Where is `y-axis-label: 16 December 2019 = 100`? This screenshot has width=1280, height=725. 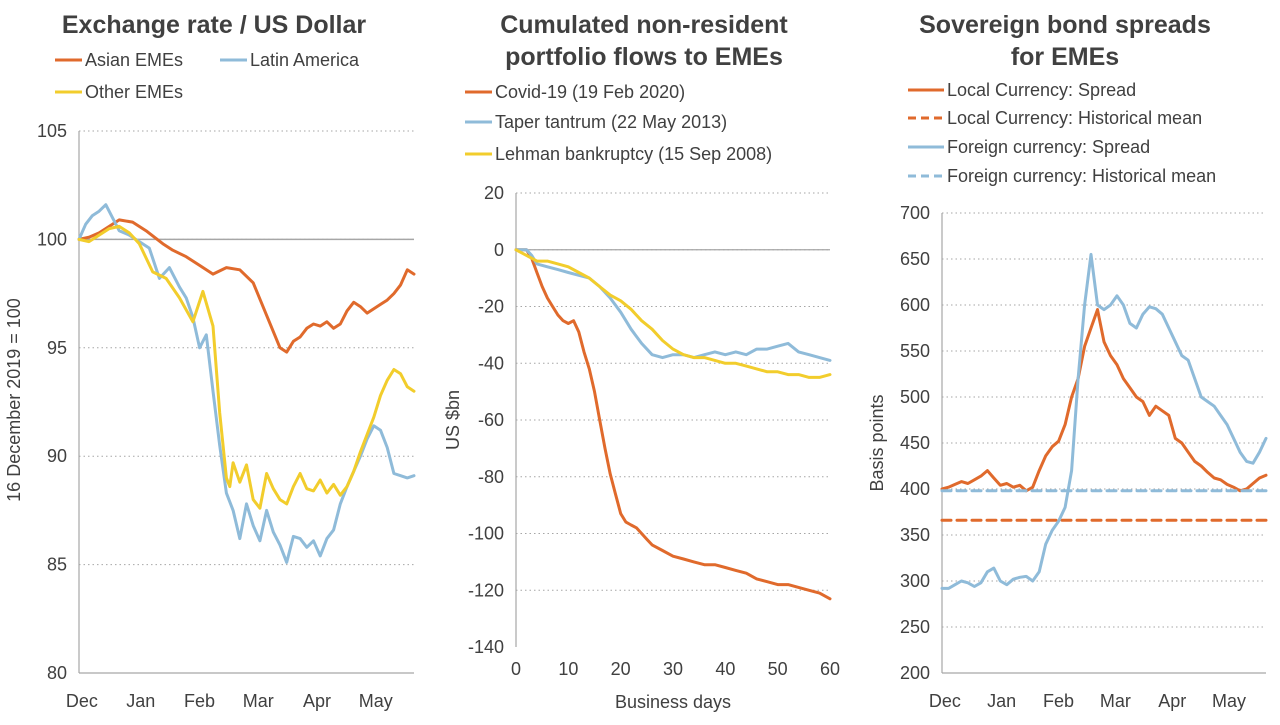
y-axis-label: 16 December 2019 = 100 is located at coordinates (14, 400).